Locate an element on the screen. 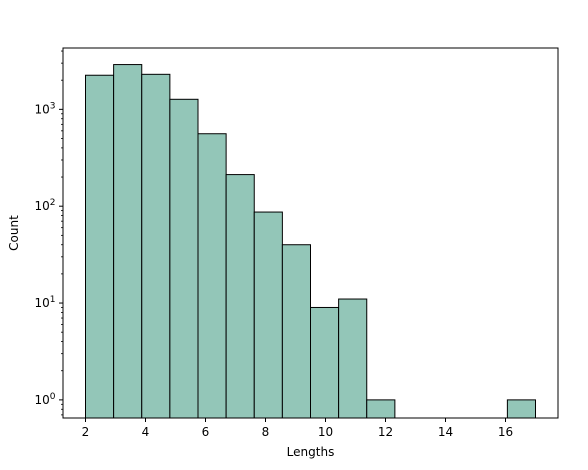  x-tick-label-4: 10 is located at coordinates (325, 432).